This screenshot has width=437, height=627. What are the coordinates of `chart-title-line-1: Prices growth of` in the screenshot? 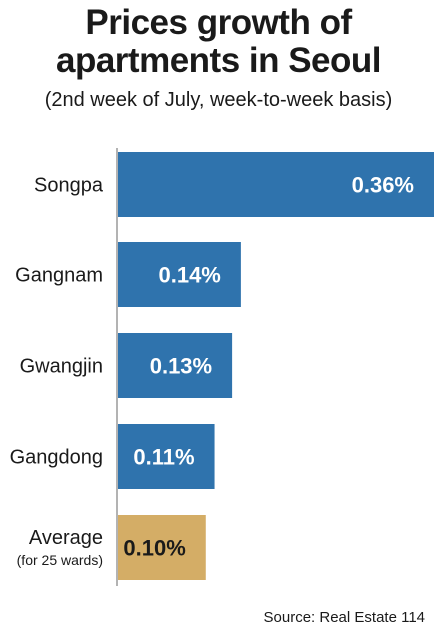 It's located at (218, 22).